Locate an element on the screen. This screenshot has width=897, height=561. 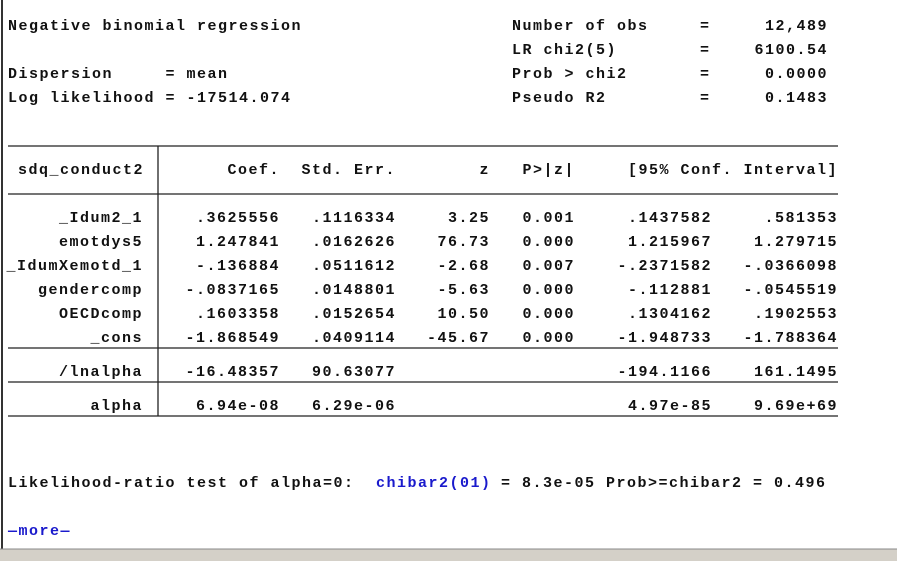
row-label: _IdumXemotd_1 is located at coordinates (74, 266).